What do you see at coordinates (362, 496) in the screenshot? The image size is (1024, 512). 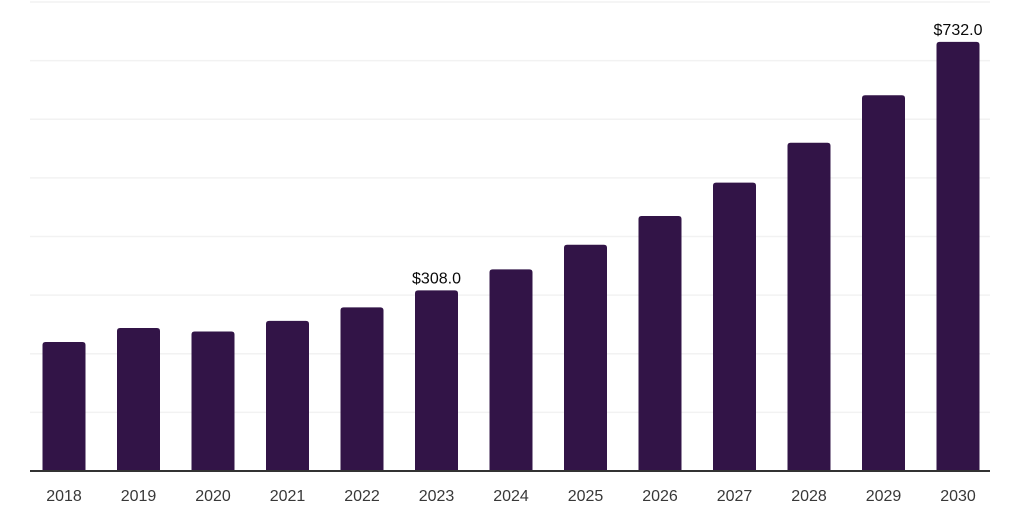 I see `x-tick-label: 2022` at bounding box center [362, 496].